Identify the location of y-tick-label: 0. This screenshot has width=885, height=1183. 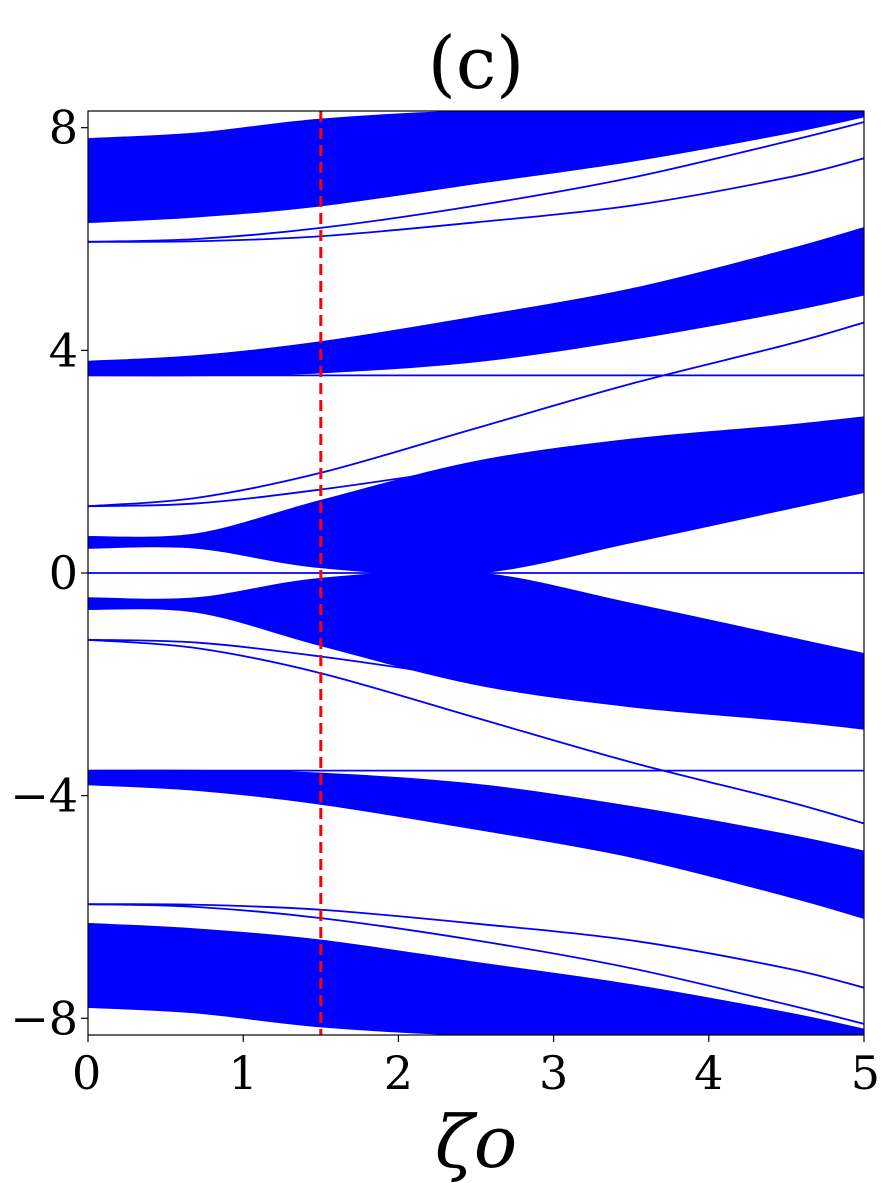
(63, 573).